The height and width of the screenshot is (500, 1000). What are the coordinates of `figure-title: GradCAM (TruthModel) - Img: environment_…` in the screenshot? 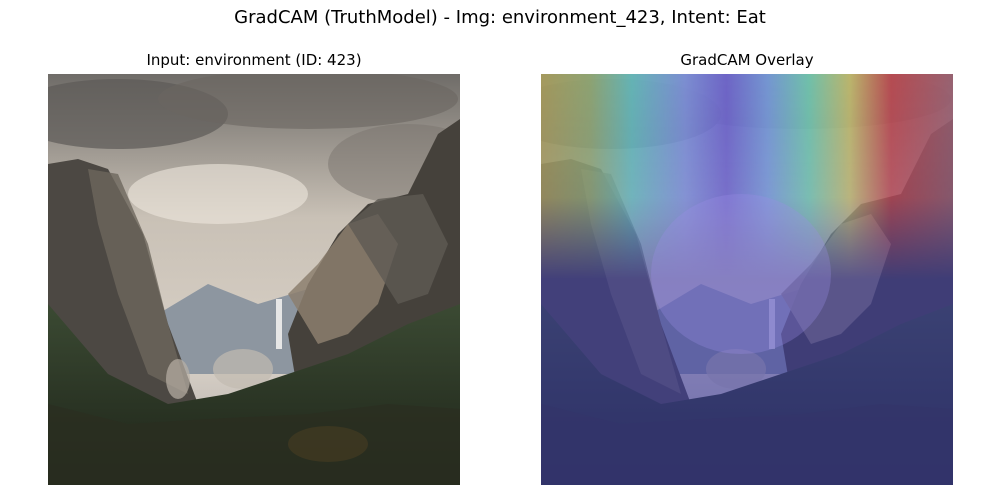 It's located at (500, 17).